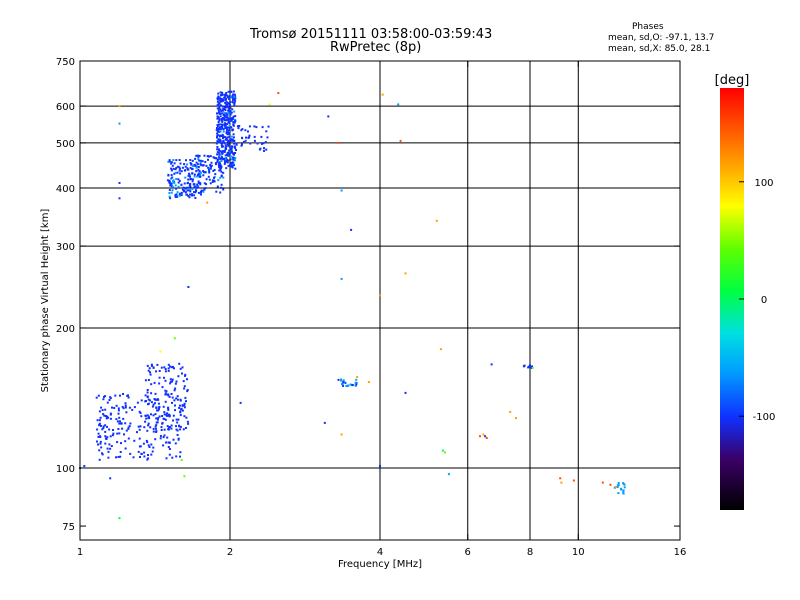 Image resolution: width=800 pixels, height=600 pixels. Describe the element at coordinates (680, 552) in the screenshot. I see `x-tick-label: 16` at that location.